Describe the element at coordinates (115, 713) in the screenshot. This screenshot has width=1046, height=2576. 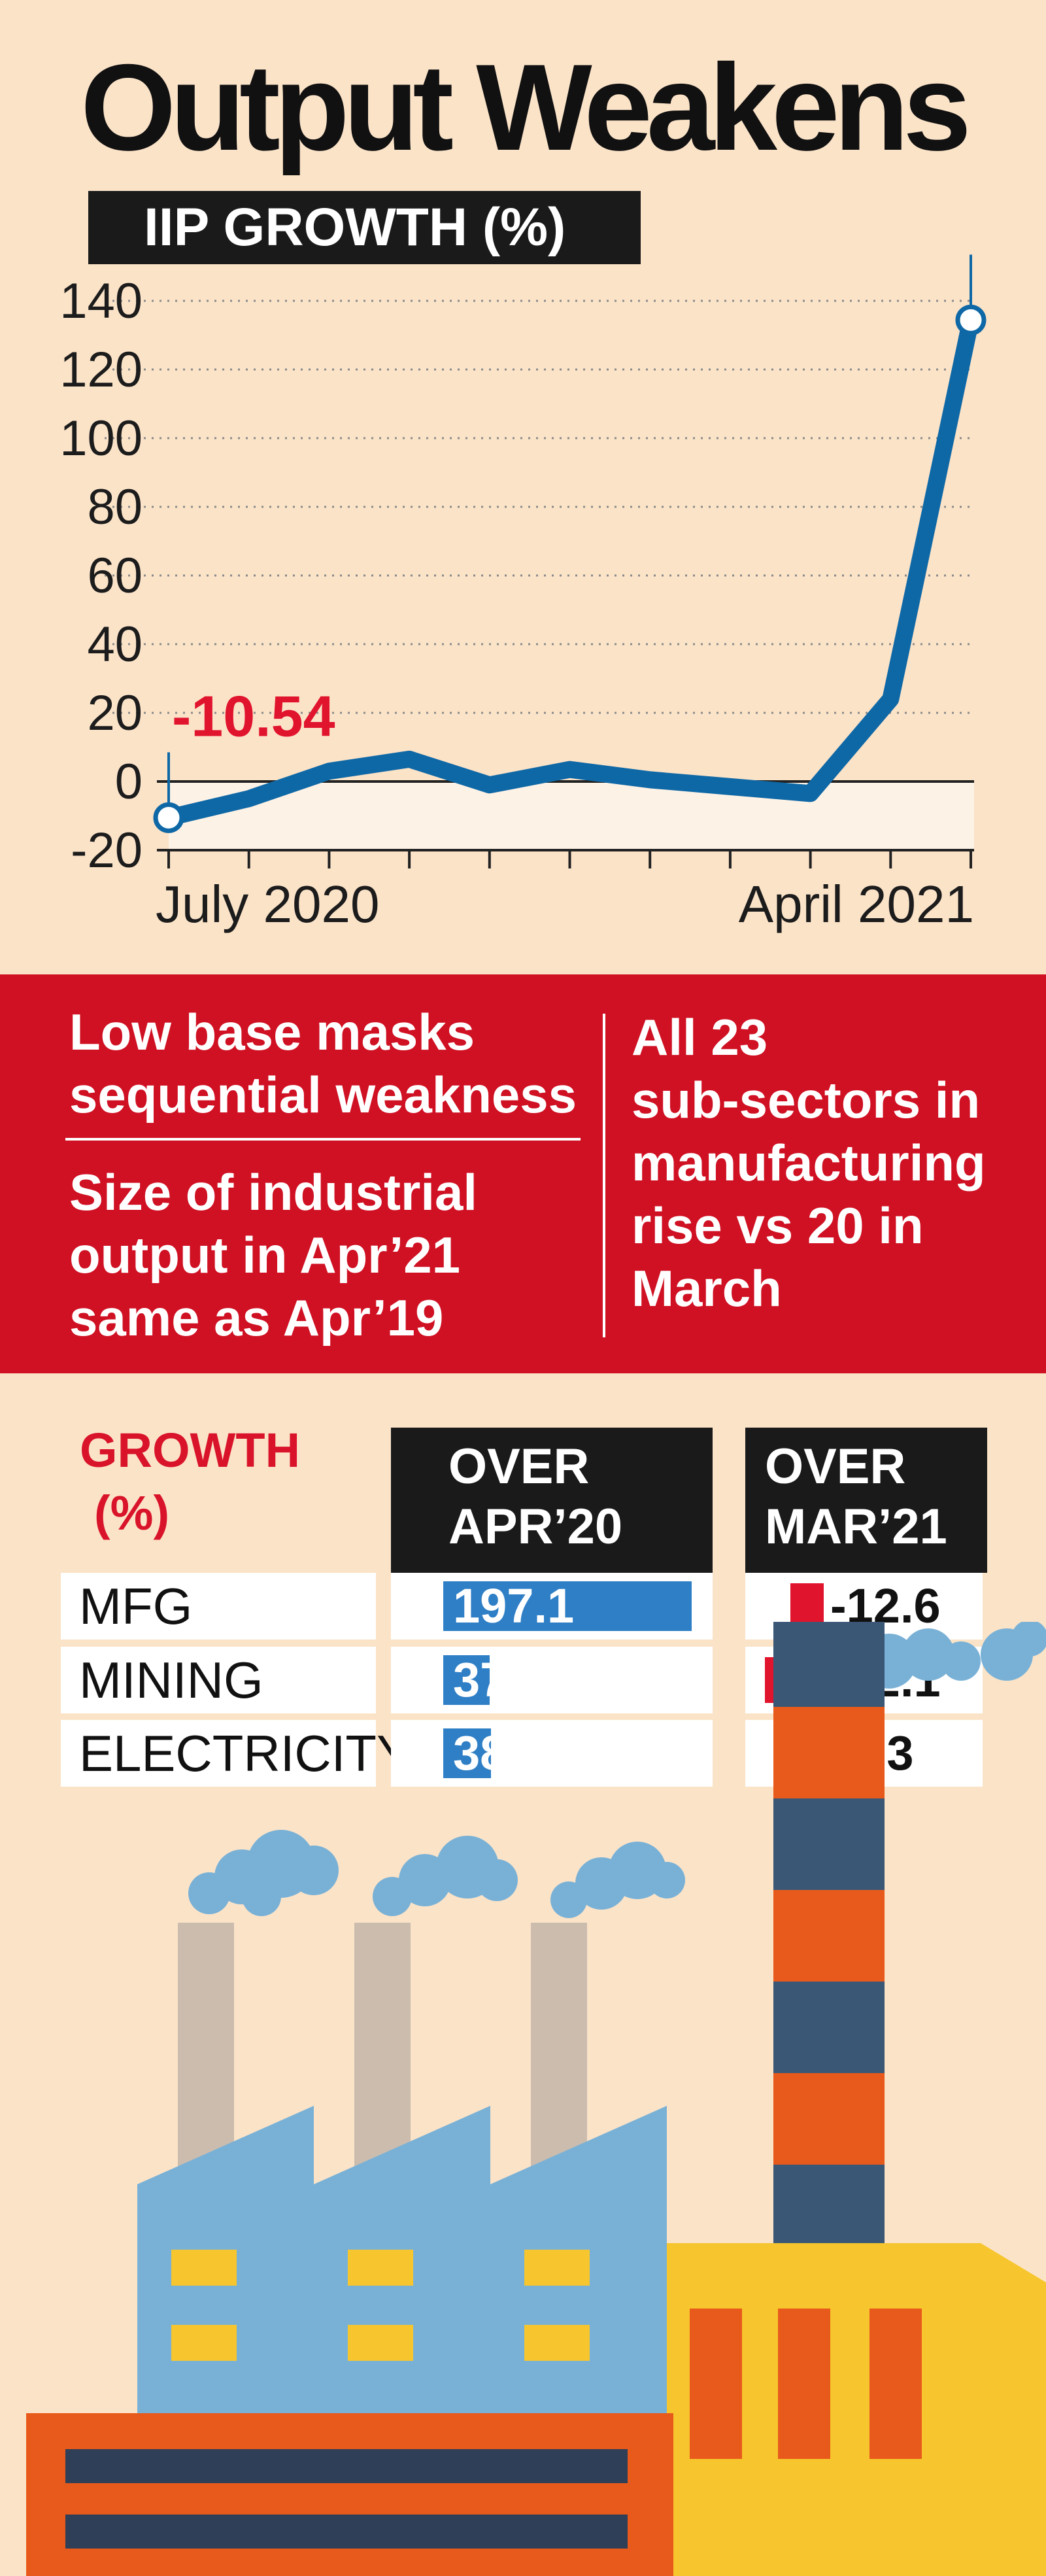
I see `y-tick-label: 20` at that location.